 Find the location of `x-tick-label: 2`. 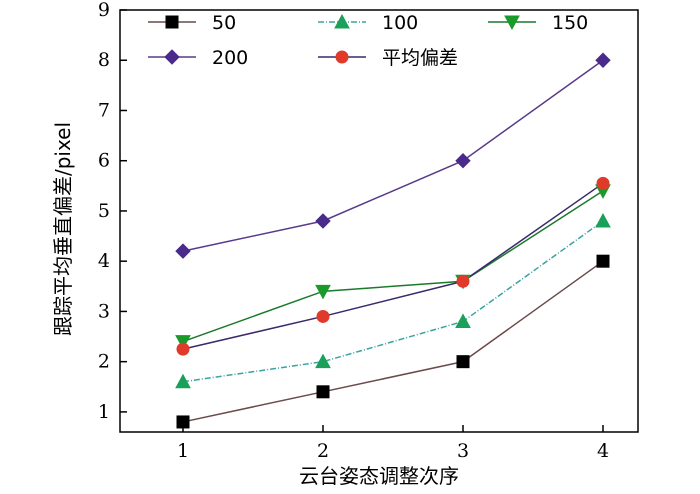

x-tick-label: 2 is located at coordinates (323, 451).